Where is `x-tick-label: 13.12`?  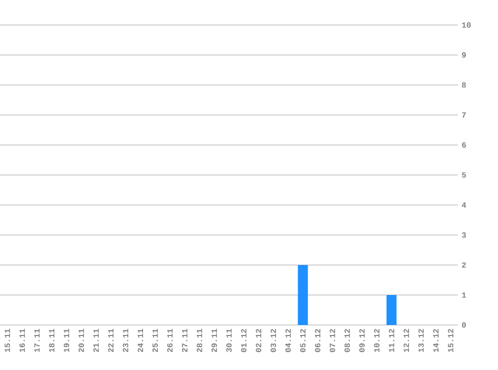
x-tick-label: 13.12 is located at coordinates (421, 340).